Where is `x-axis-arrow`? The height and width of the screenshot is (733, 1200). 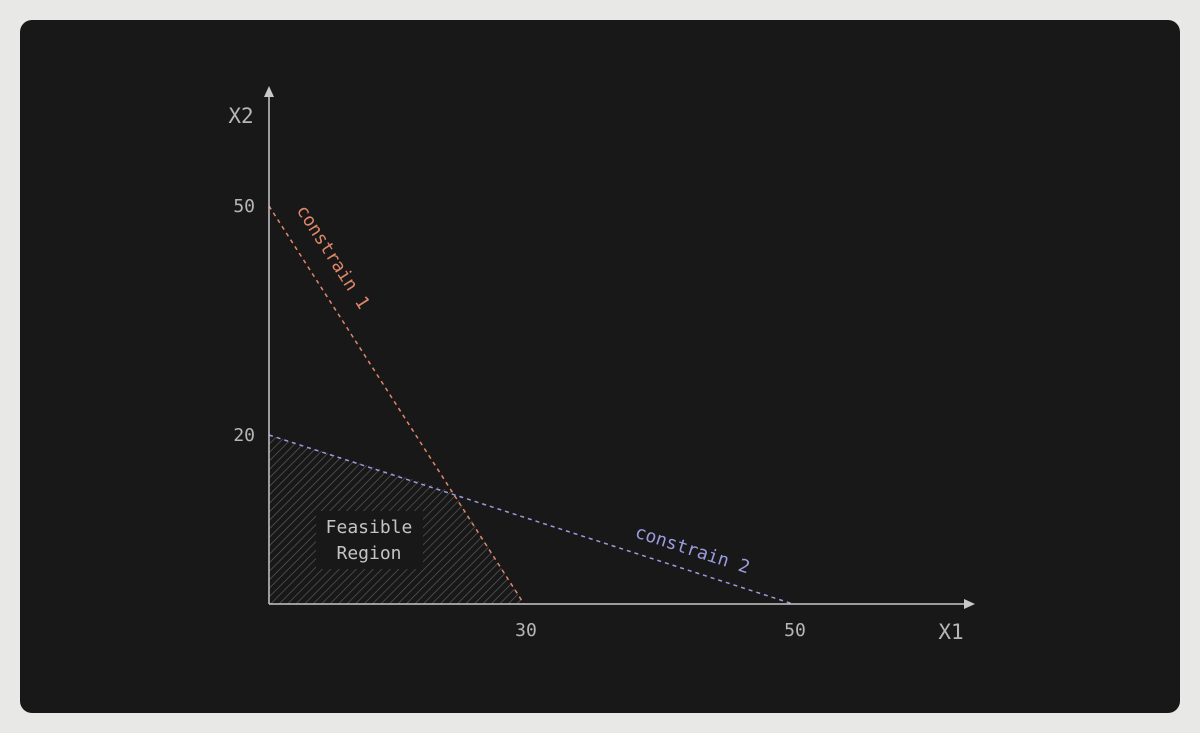
x-axis-arrow is located at coordinates (969, 604).